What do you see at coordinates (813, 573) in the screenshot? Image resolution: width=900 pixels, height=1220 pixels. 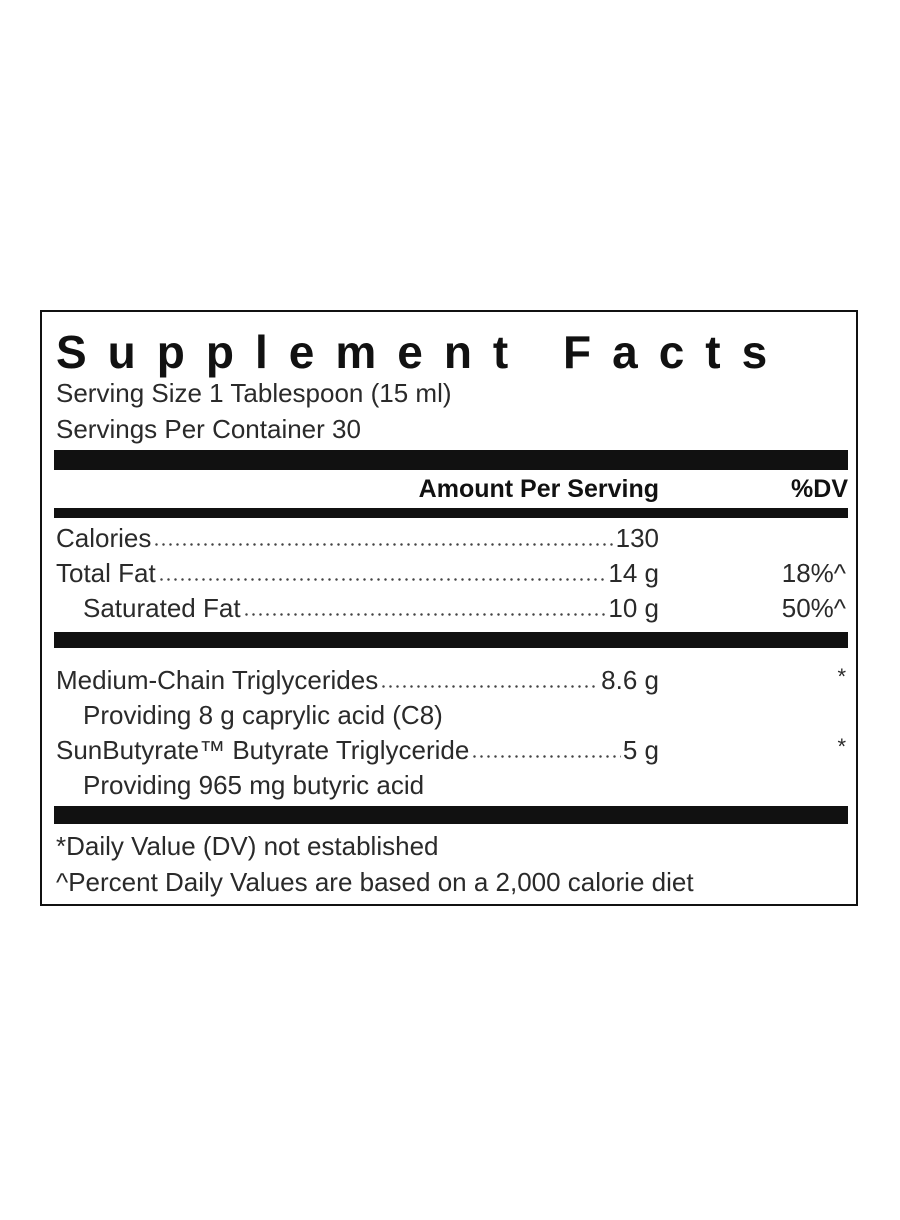 I see `daily-value: 18%^` at bounding box center [813, 573].